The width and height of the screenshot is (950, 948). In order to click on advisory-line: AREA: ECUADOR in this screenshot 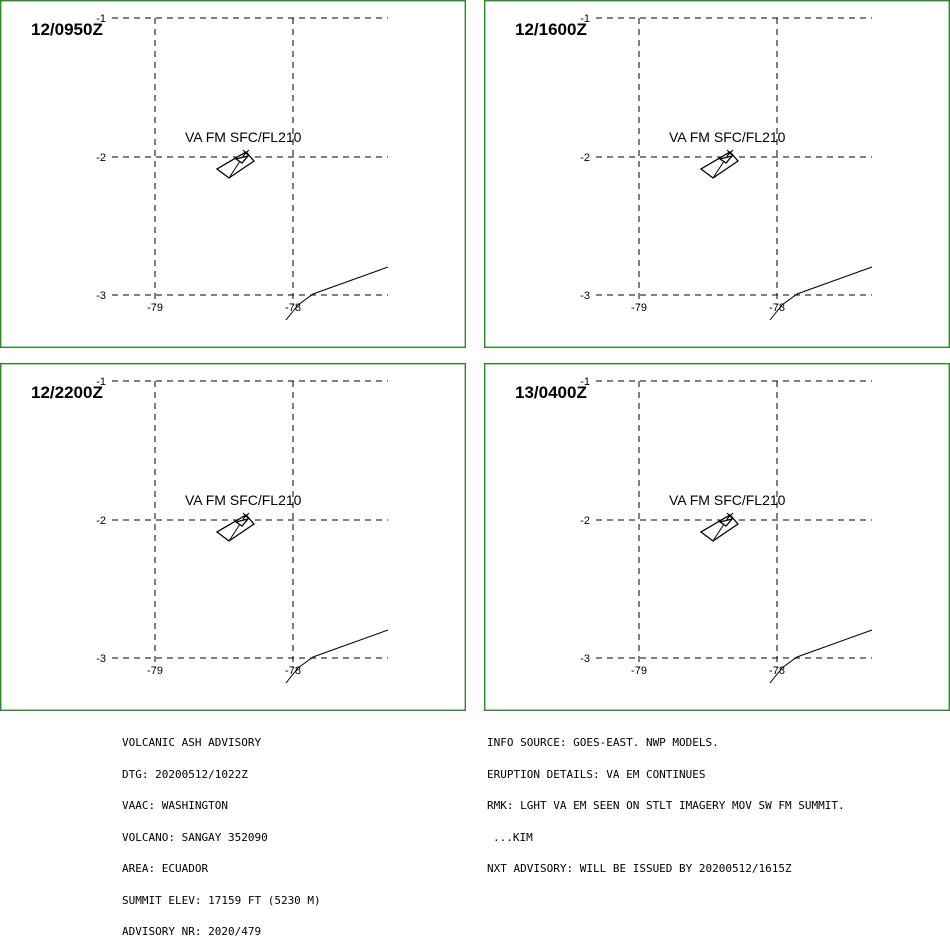, I will do `click(165, 868)`.